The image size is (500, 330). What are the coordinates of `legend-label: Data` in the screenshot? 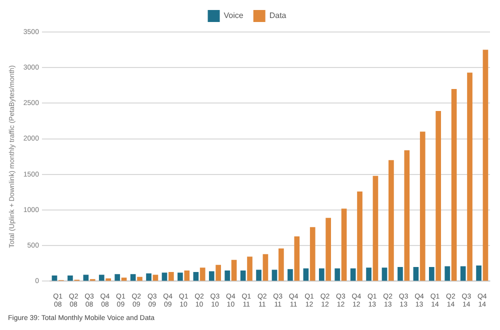 It's located at (278, 15).